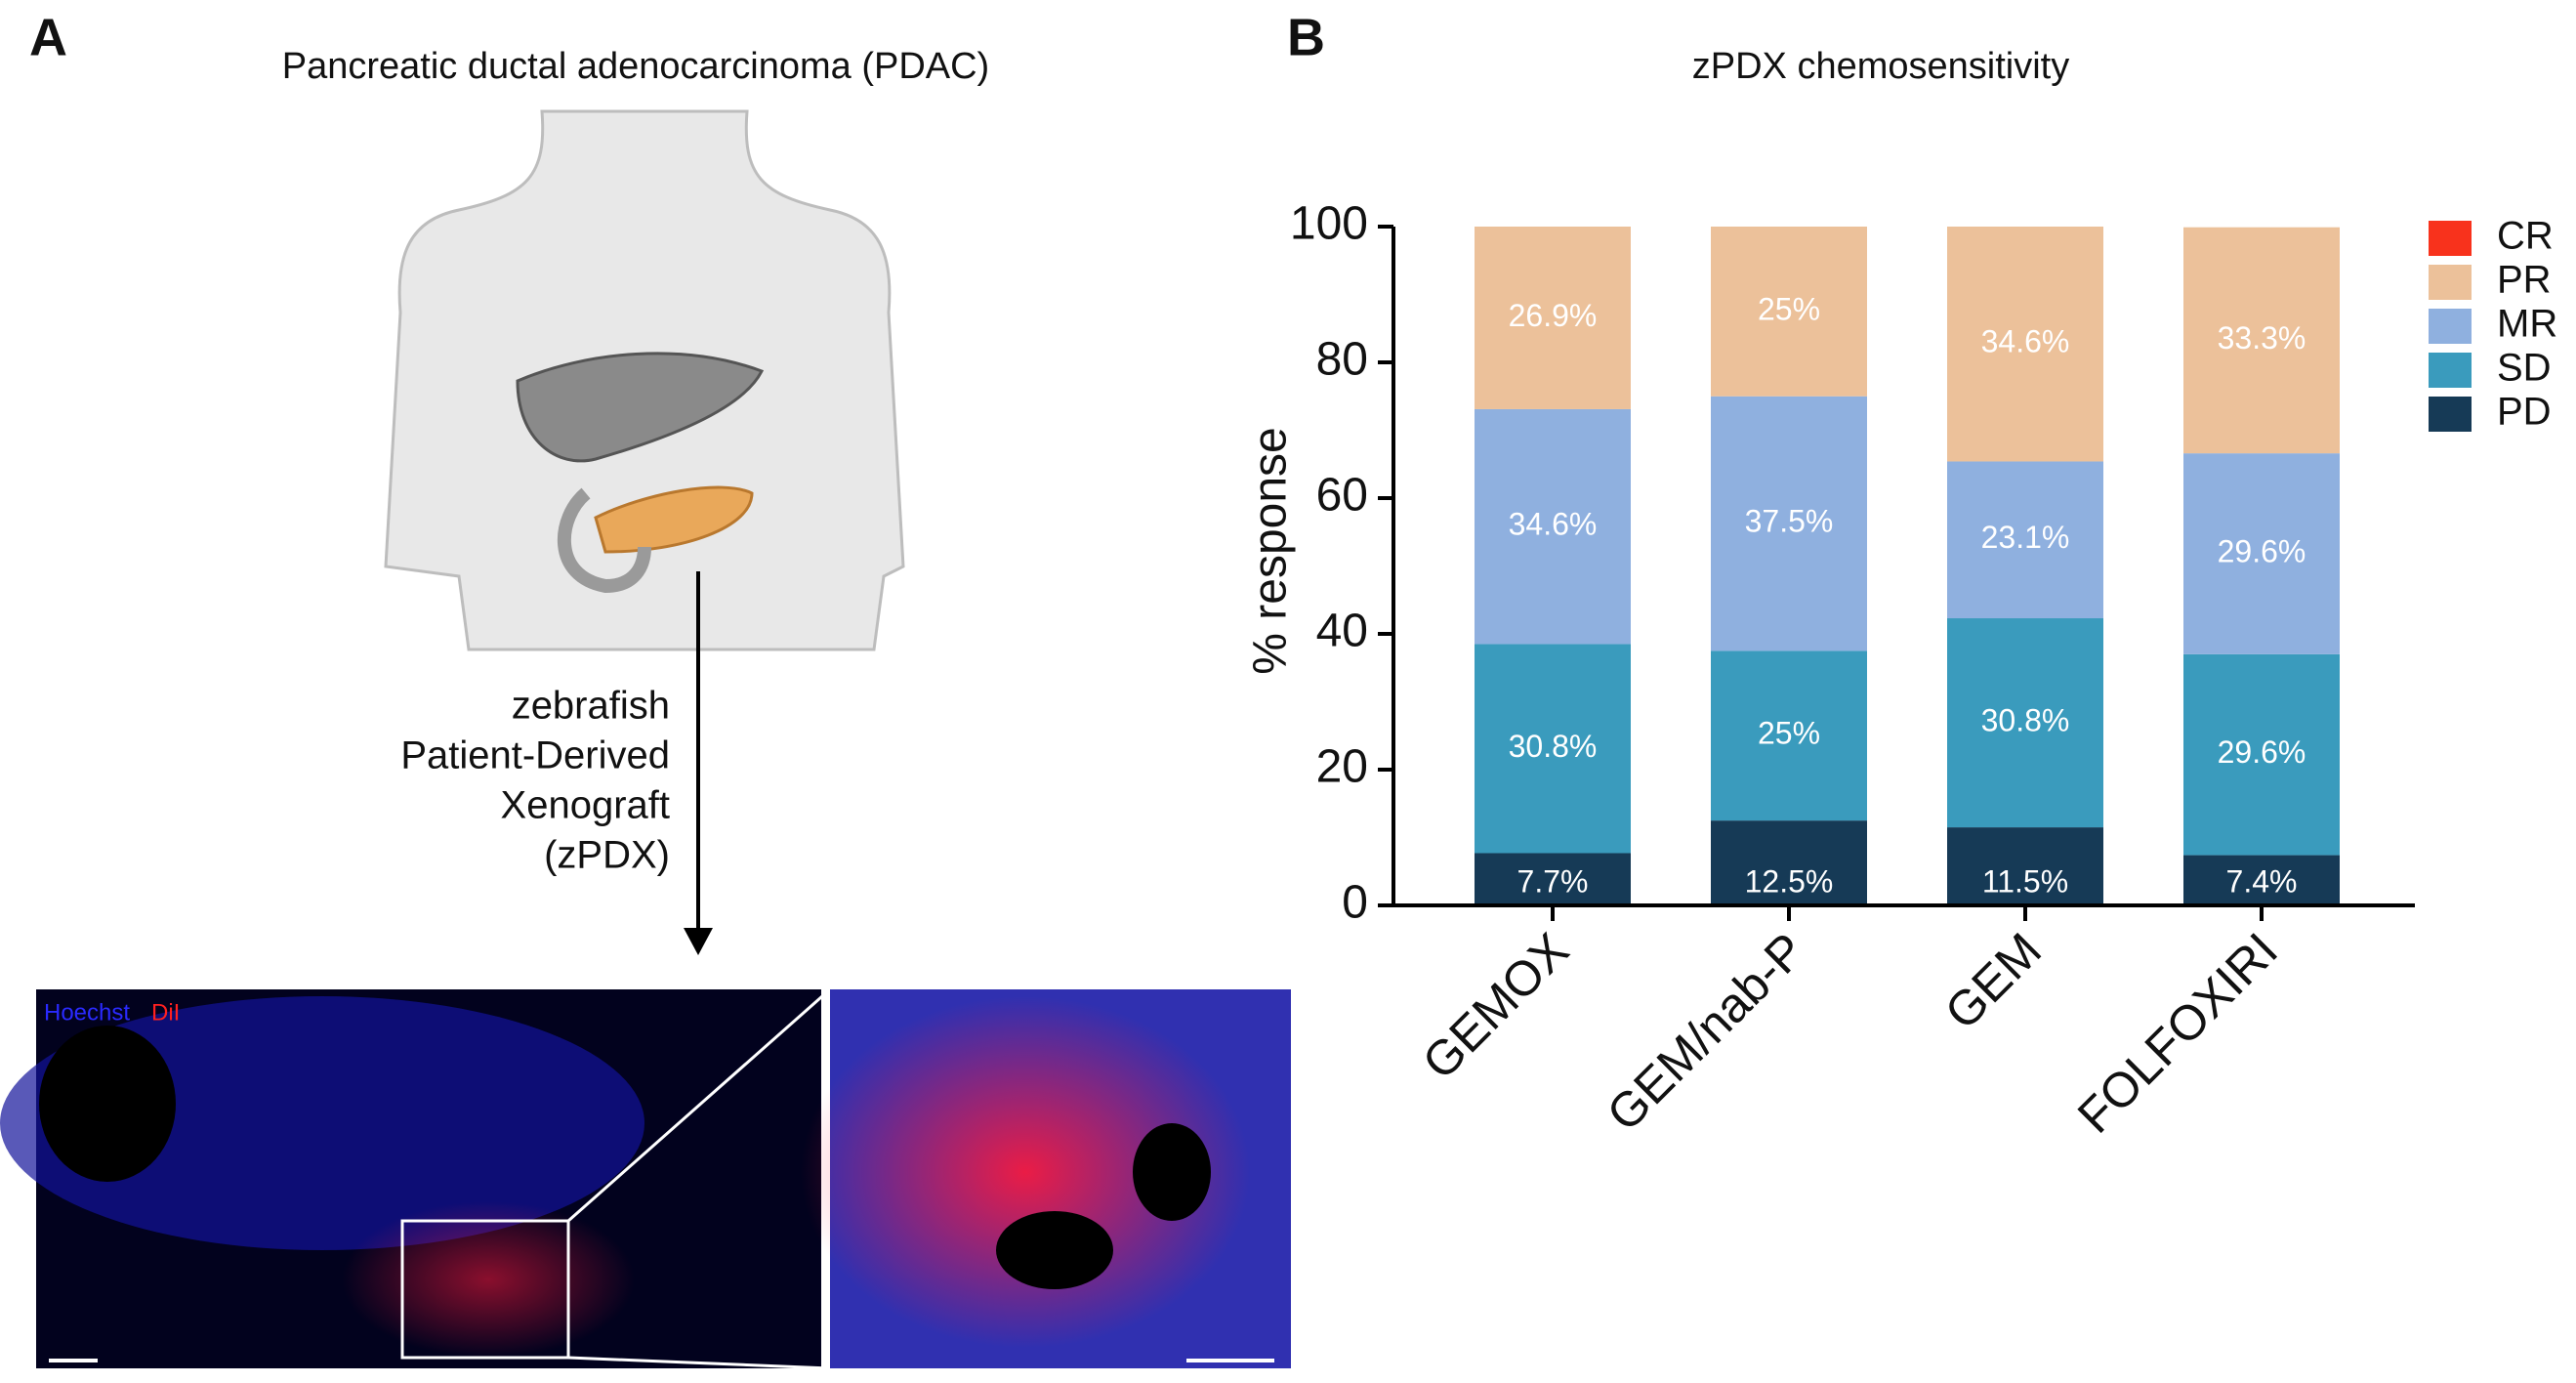 The height and width of the screenshot is (1383, 2576). I want to click on x-tick-label: GEM/nab-P, so click(1706, 1032).